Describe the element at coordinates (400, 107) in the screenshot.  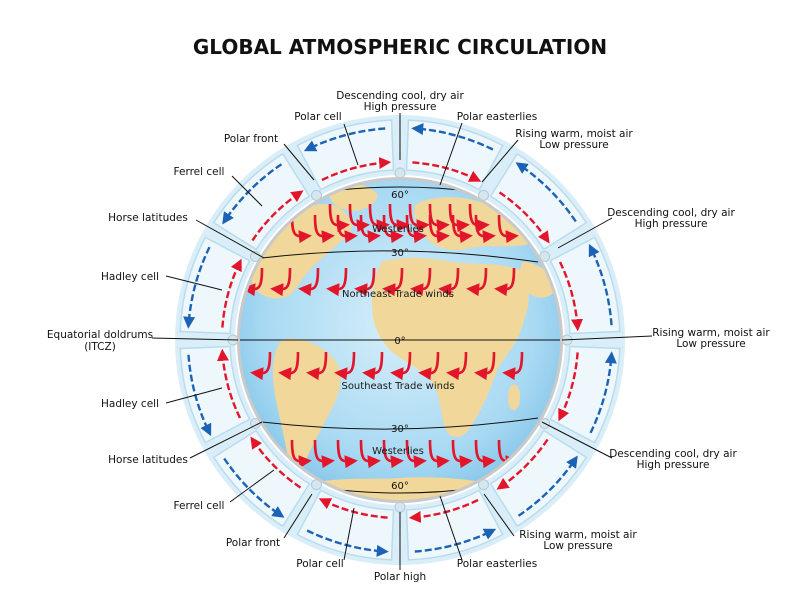
I see `label-top-descending-2: High pressure` at that location.